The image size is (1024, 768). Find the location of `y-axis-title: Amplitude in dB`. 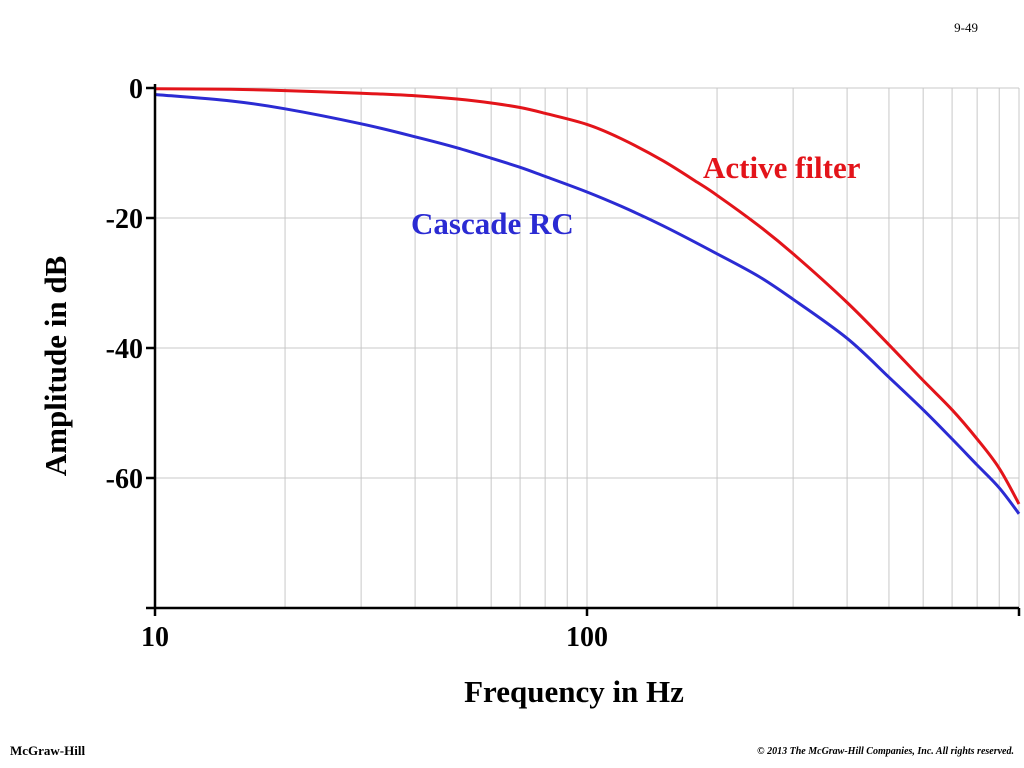

y-axis-title: Amplitude in dB is located at coordinates (55, 366).